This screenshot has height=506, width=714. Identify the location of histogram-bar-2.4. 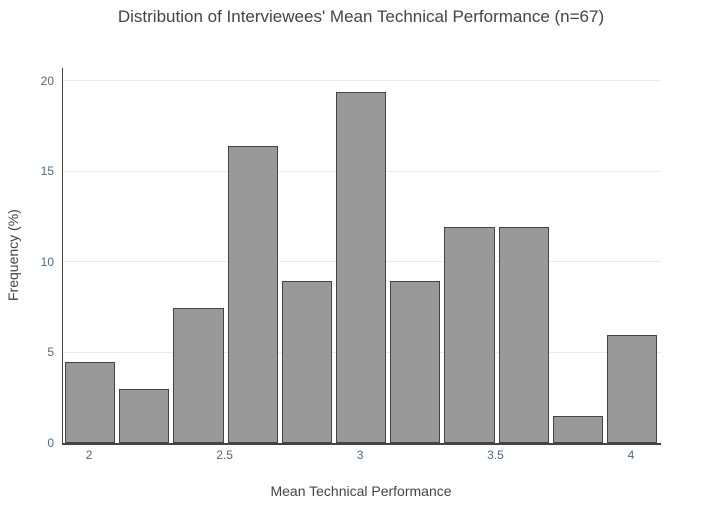
(198, 375).